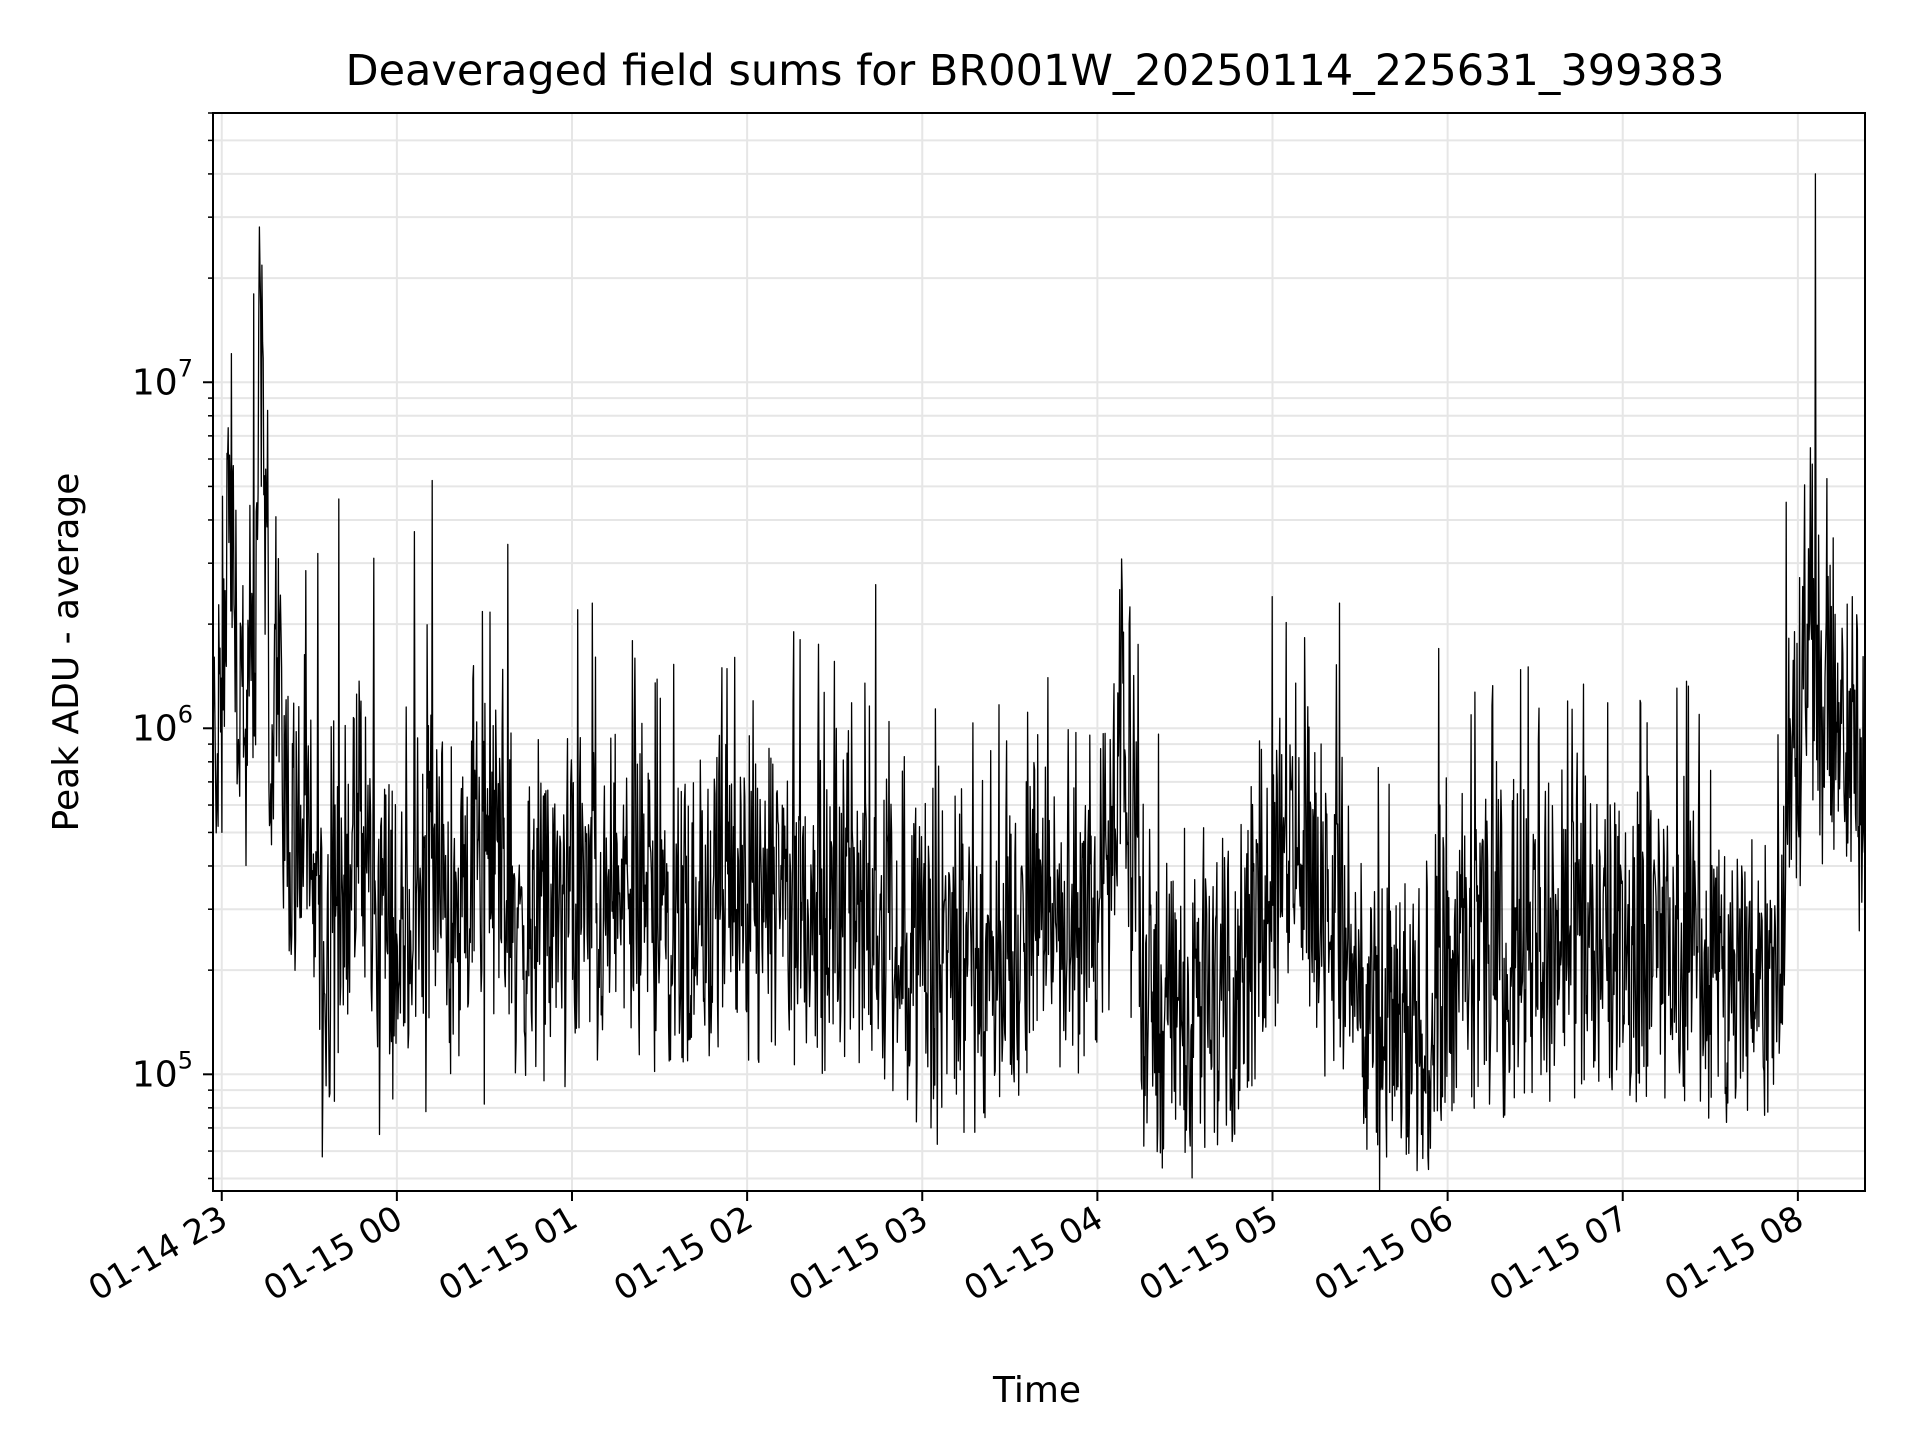  What do you see at coordinates (162, 1070) in the screenshot?
I see `y-tick-label: 10⁵` at bounding box center [162, 1070].